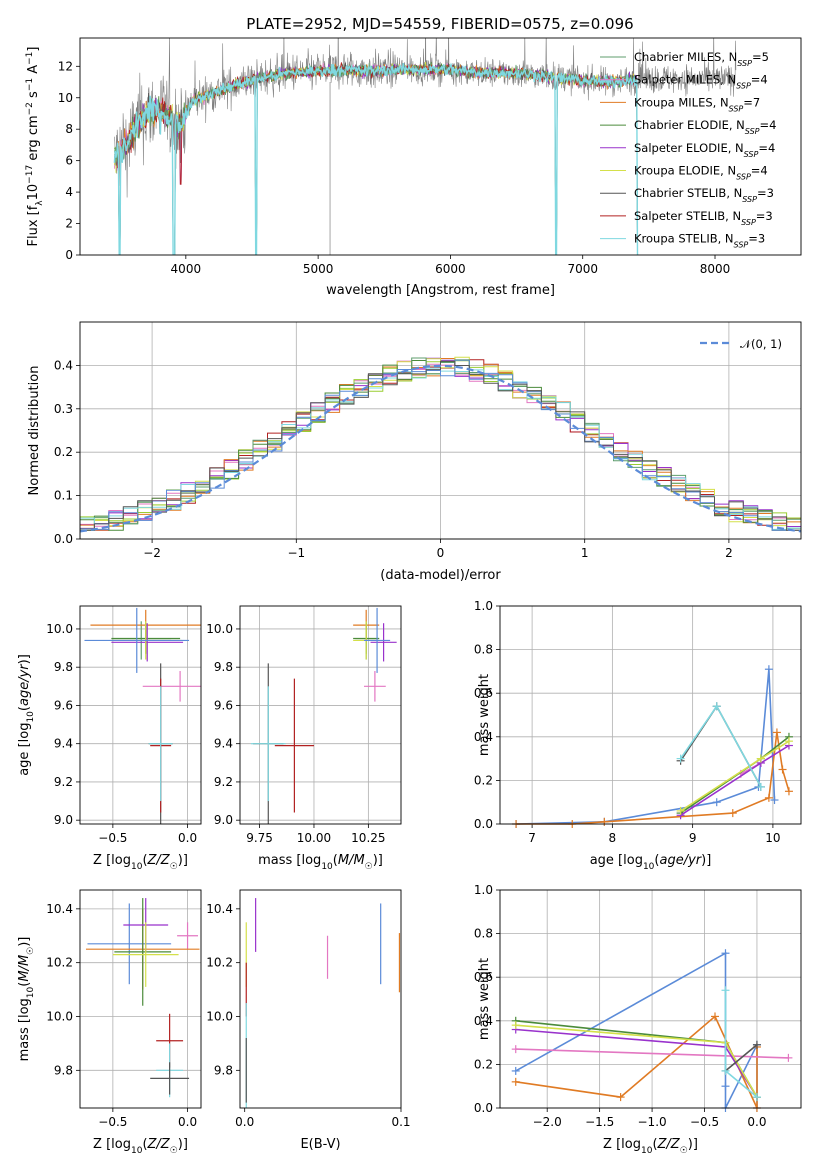 The height and width of the screenshot is (1174, 819). Describe the element at coordinates (701, 59) in the screenshot. I see `legend-label: Chabrier MILES, NSSP=5` at that location.